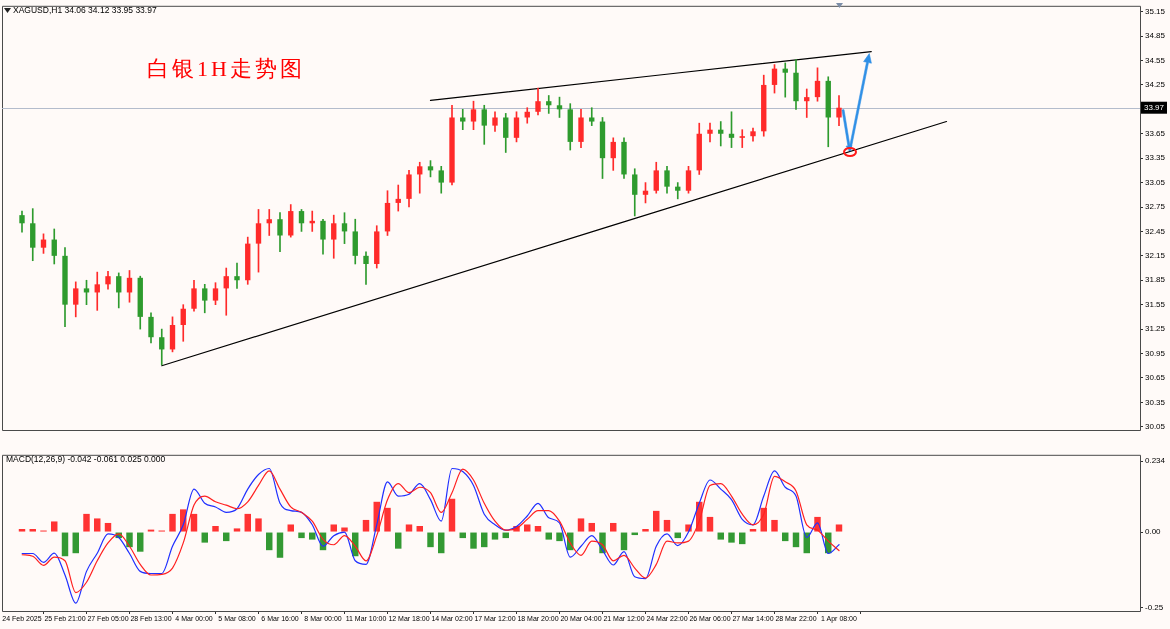 The image size is (1170, 629). What do you see at coordinates (1155, 256) in the screenshot?
I see `y-tick-label: 32.15` at bounding box center [1155, 256].